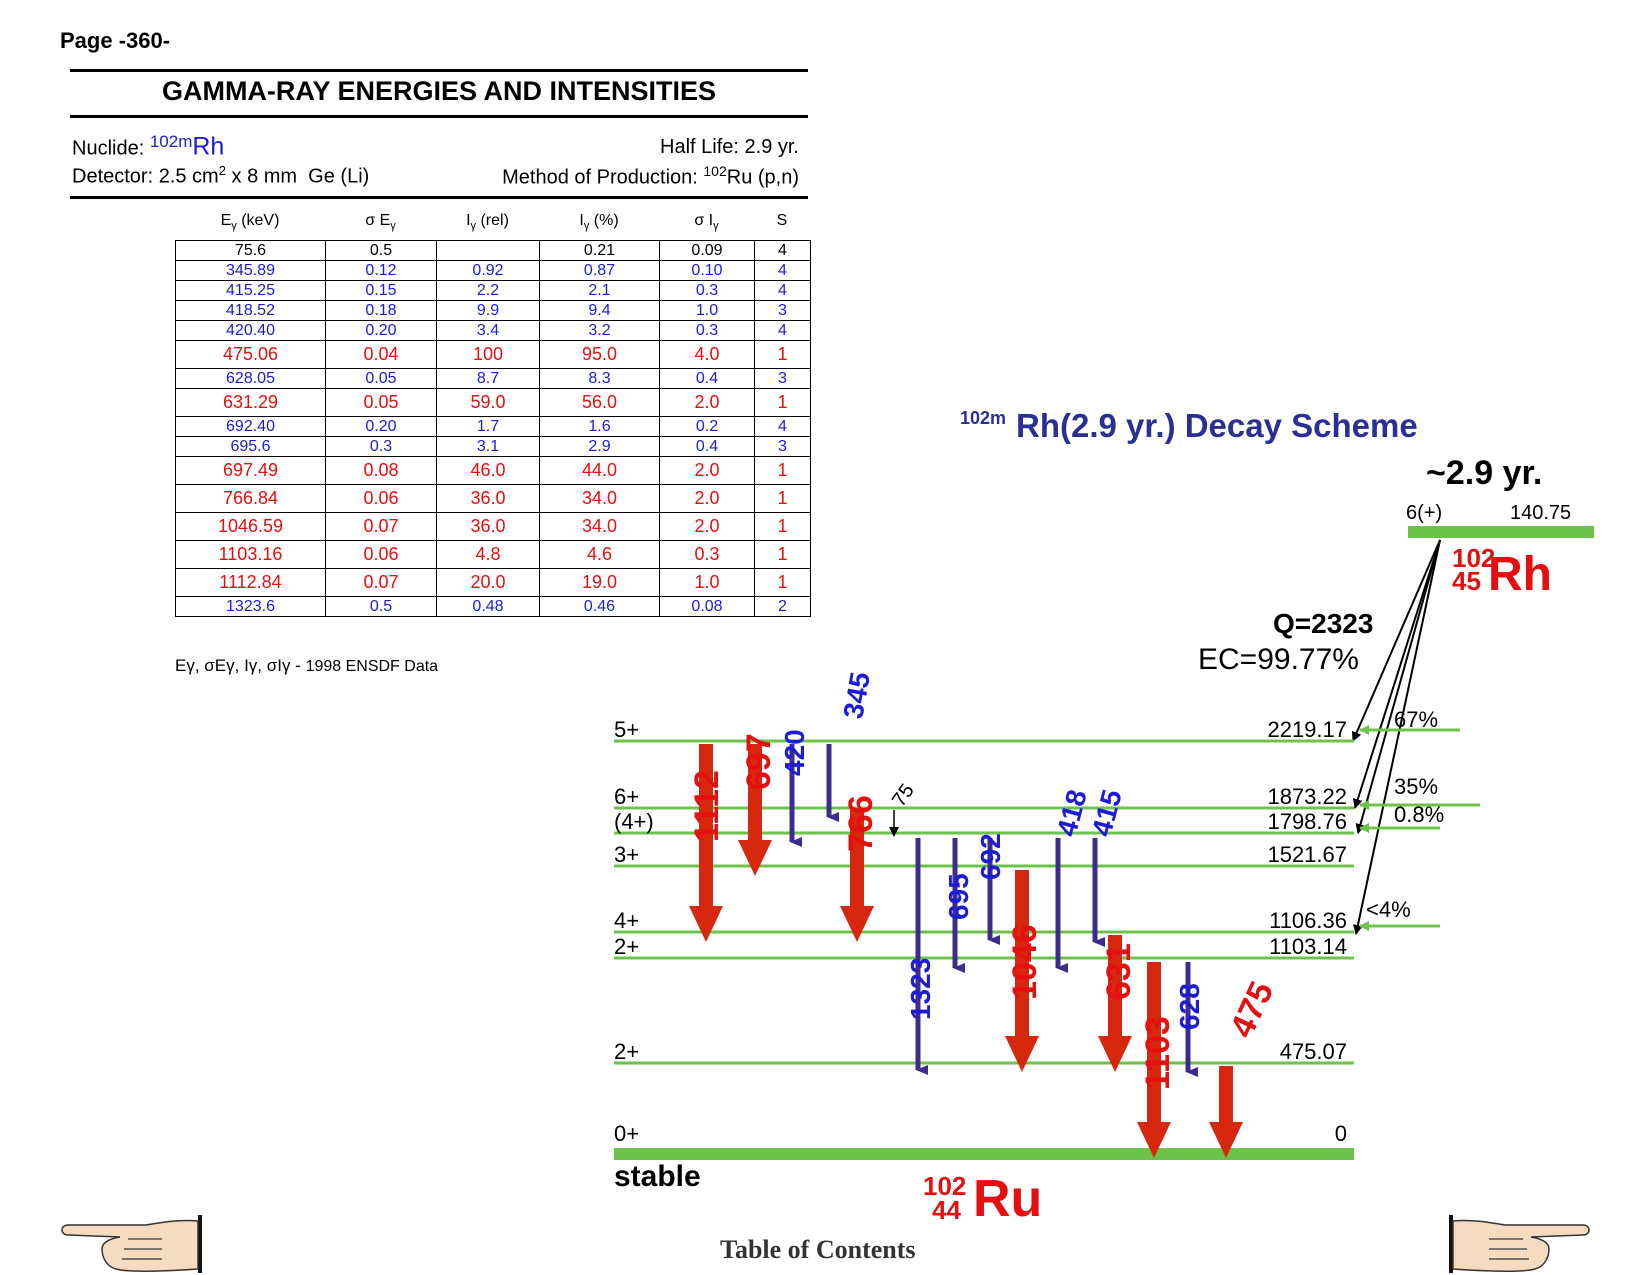  Describe the element at coordinates (1540, 513) in the screenshot. I see `parent-energy: 140.75` at that location.